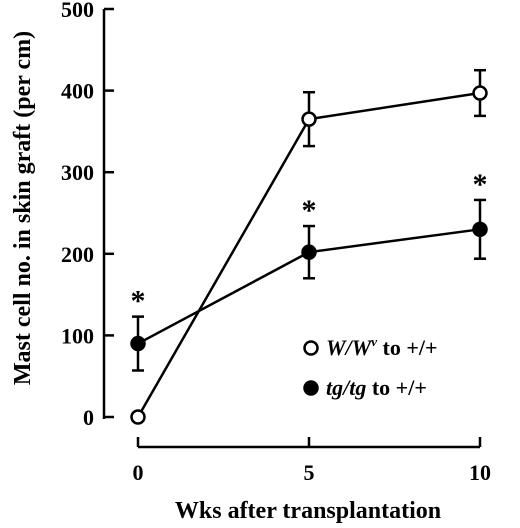 Image resolution: width=520 pixels, height=528 pixels. What do you see at coordinates (77, 254) in the screenshot?
I see `y-tick-label: 200` at bounding box center [77, 254].